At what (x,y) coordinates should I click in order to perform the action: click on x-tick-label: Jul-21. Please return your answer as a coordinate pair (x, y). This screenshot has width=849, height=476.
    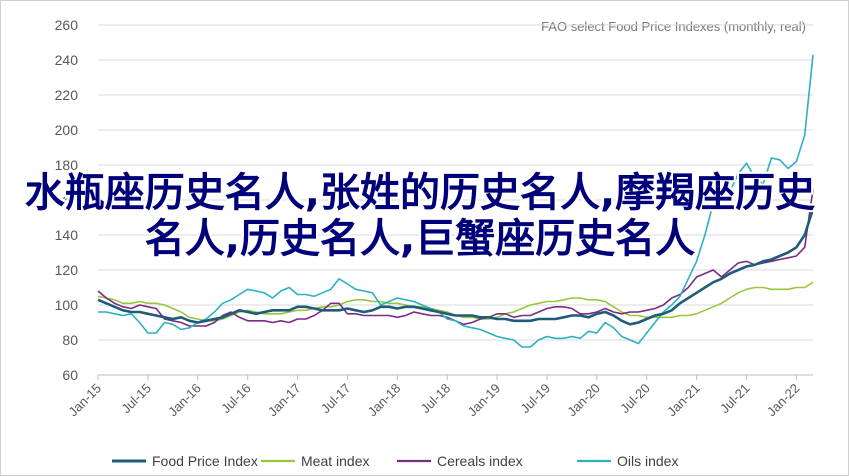
    Looking at the image, I should click on (735, 399).